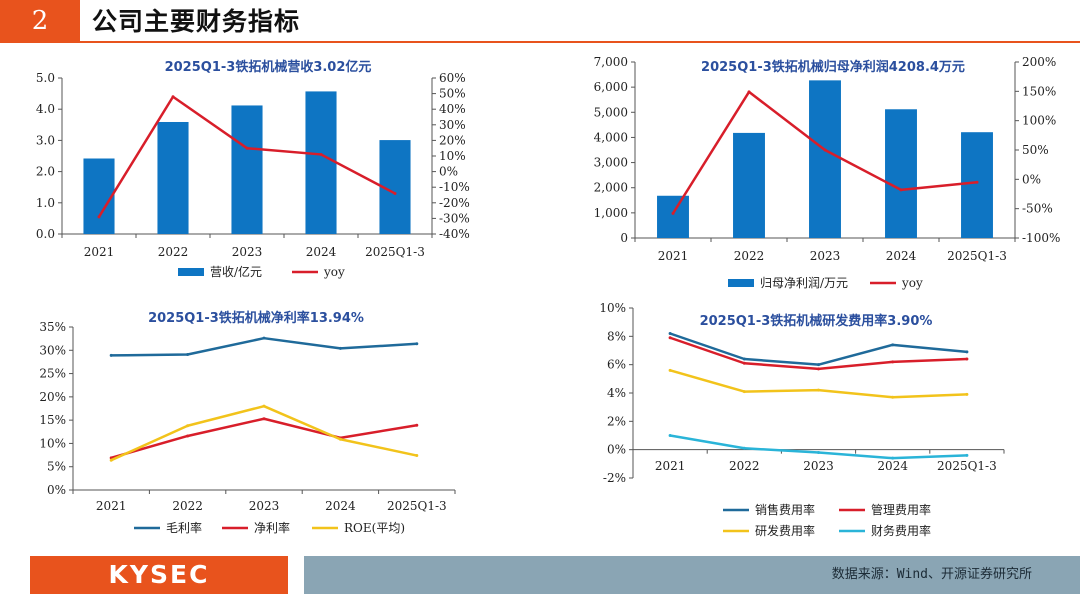  Describe the element at coordinates (1039, 62) in the screenshot. I see `y-tick-label-right: 200%` at that location.